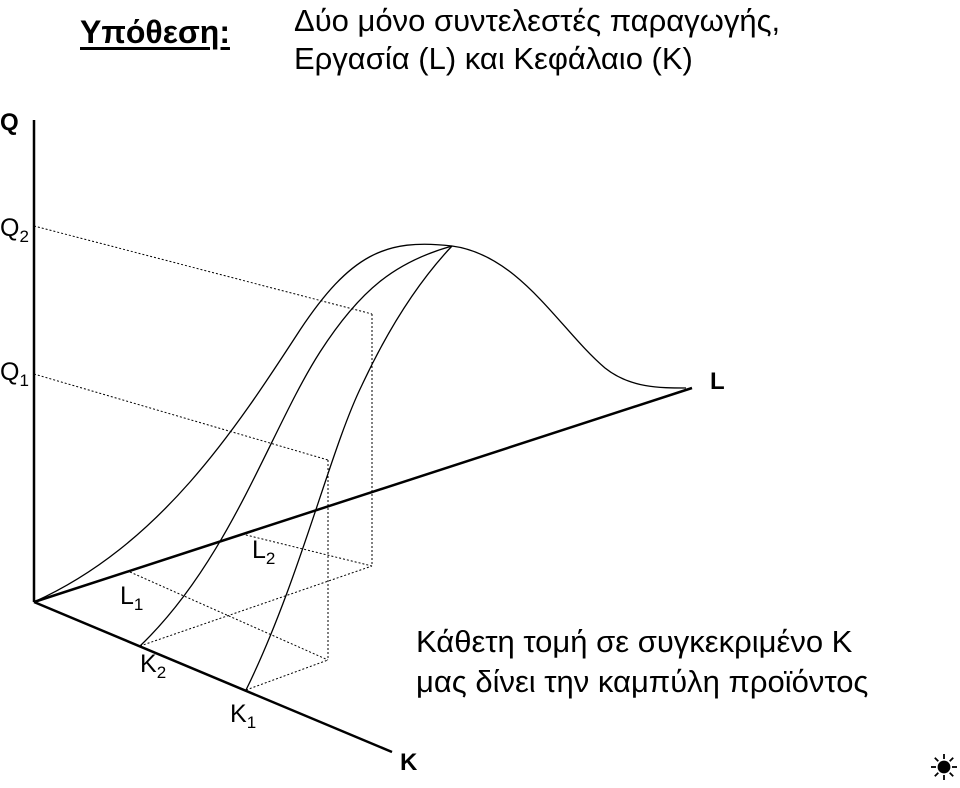  Describe the element at coordinates (717, 381) in the screenshot. I see `l-axis-label: L` at that location.